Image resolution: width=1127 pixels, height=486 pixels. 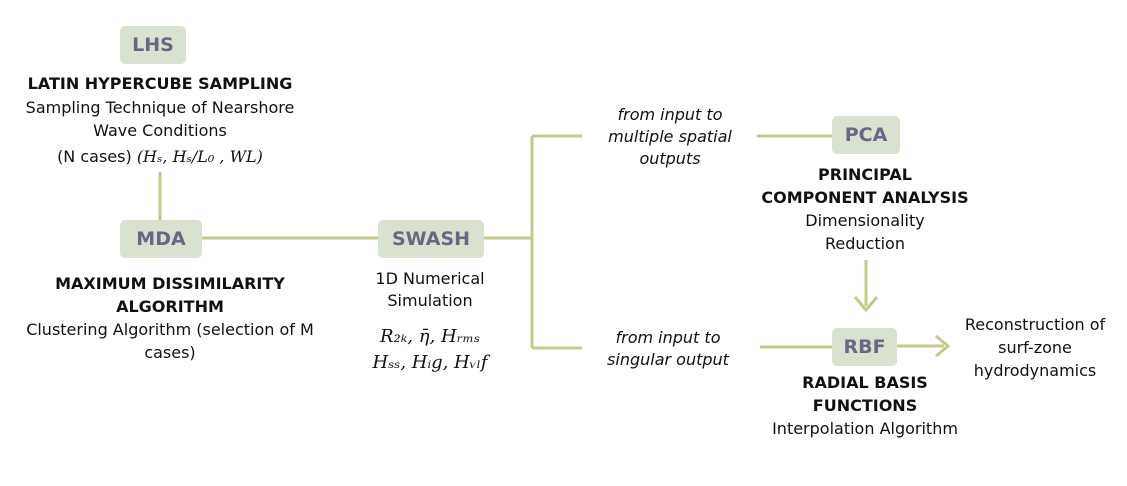 I want to click on lhs-node: LHS, so click(x=153, y=45).